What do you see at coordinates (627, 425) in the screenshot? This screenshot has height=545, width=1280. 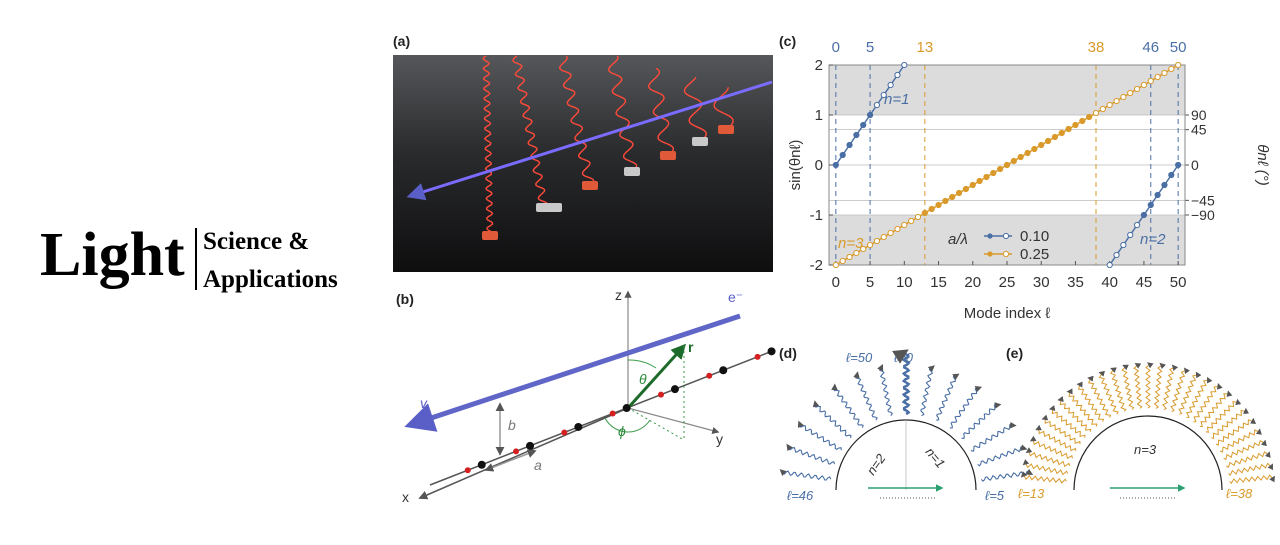 I see `phi-arc` at bounding box center [627, 425].